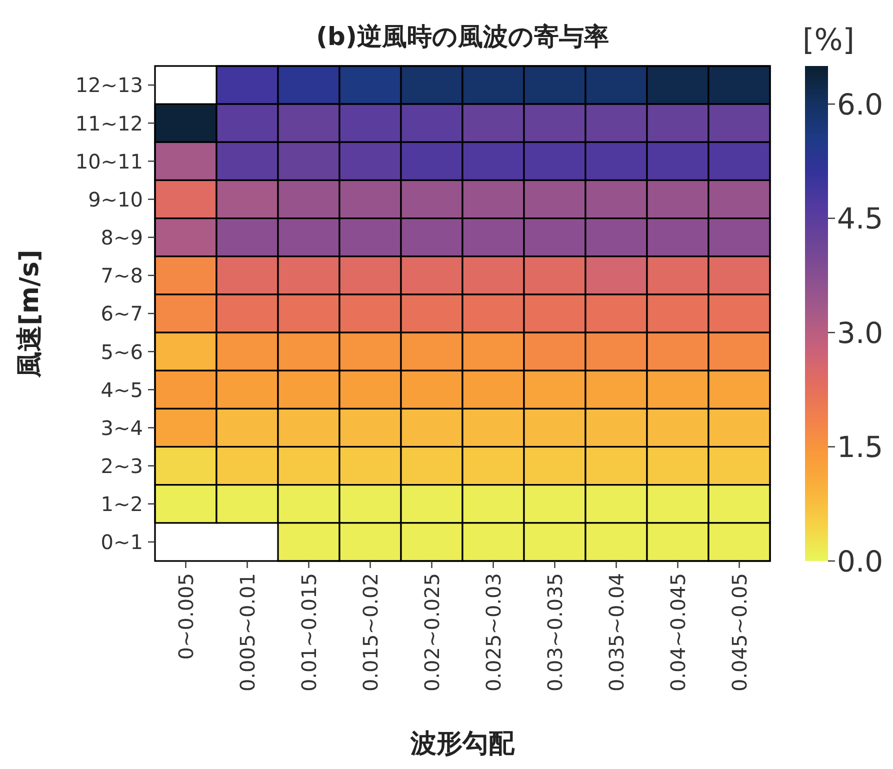  I want to click on y-tick-label: 5~6, so click(121, 352).